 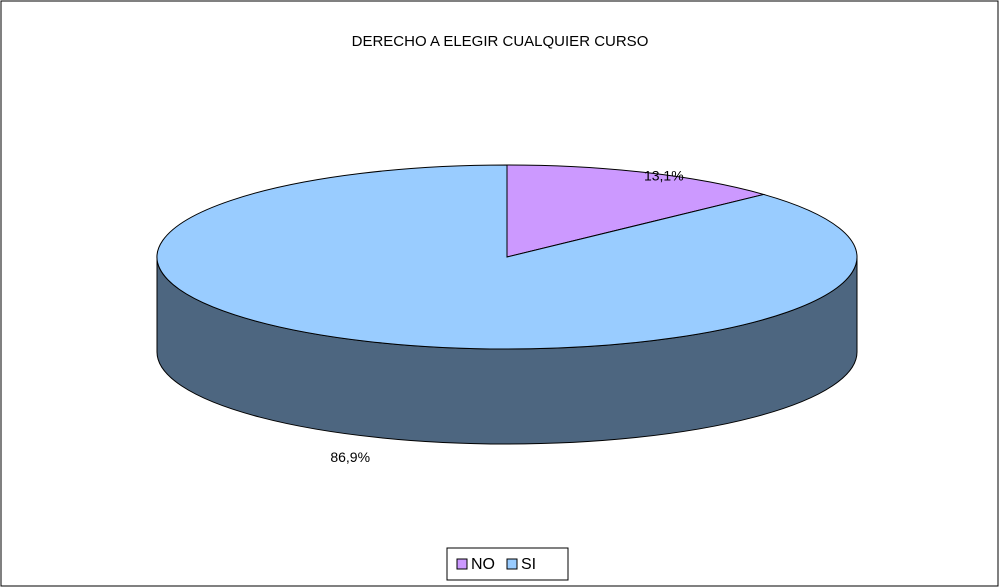 What do you see at coordinates (636, 211) in the screenshot?
I see `pie-slice` at bounding box center [636, 211].